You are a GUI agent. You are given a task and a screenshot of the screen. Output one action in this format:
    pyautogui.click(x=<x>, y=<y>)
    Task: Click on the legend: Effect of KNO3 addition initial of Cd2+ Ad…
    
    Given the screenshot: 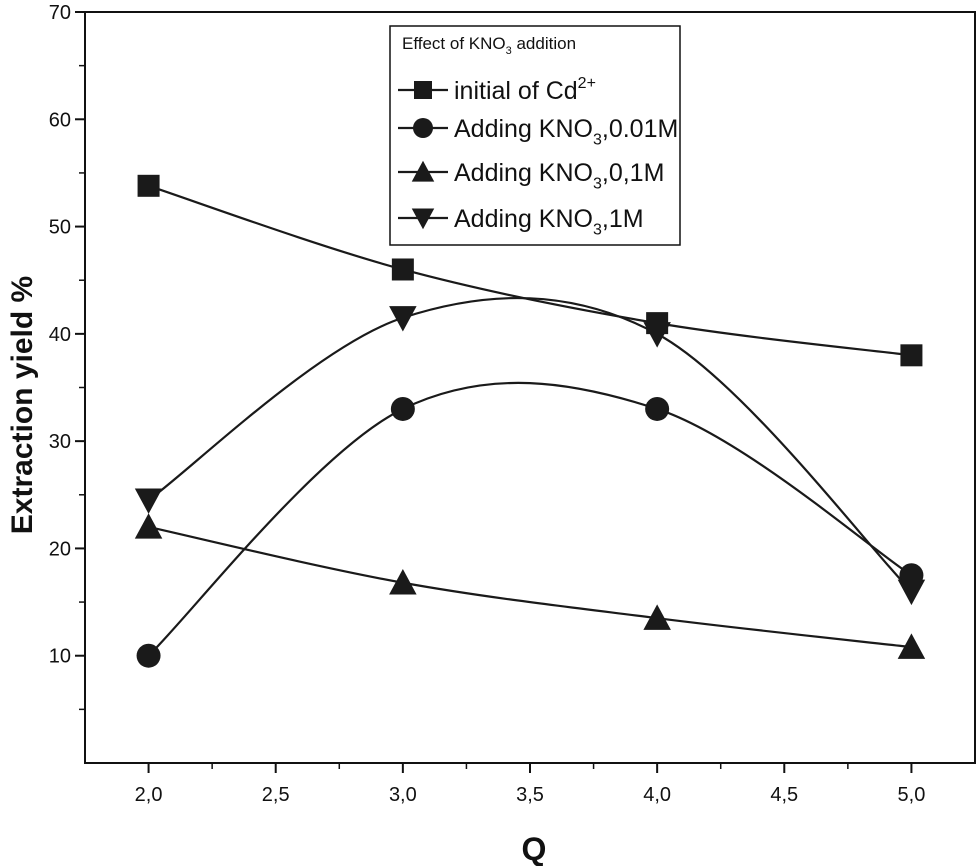 What is the action you would take?
    pyautogui.click(x=535, y=135)
    